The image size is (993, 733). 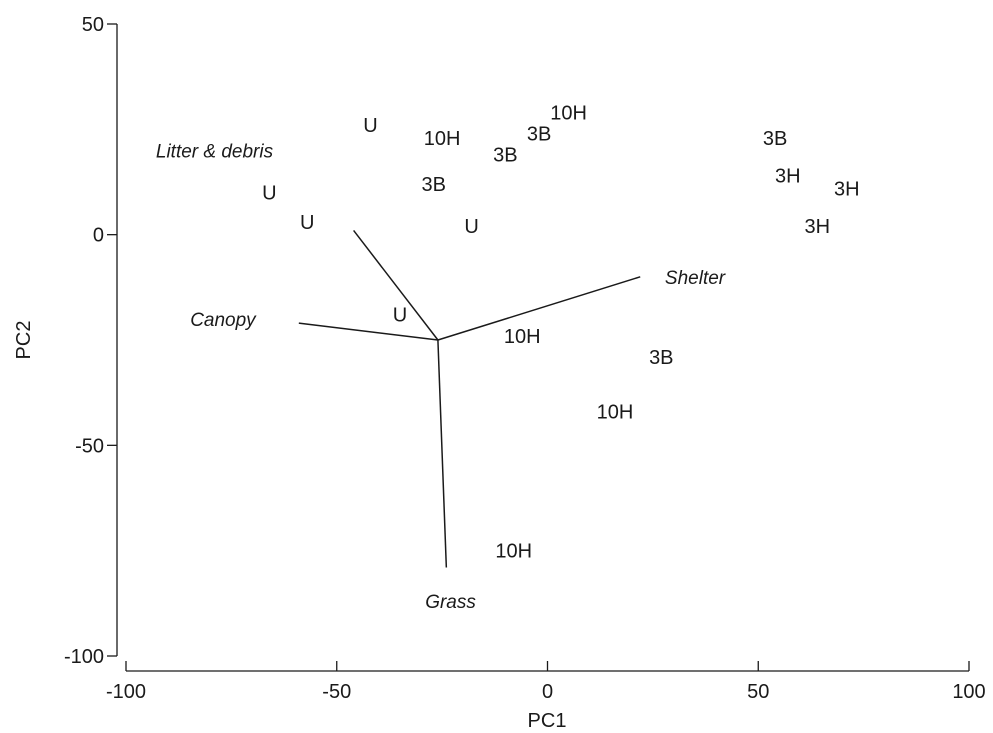 What do you see at coordinates (98, 236) in the screenshot?
I see `y-tick-label: 0` at bounding box center [98, 236].